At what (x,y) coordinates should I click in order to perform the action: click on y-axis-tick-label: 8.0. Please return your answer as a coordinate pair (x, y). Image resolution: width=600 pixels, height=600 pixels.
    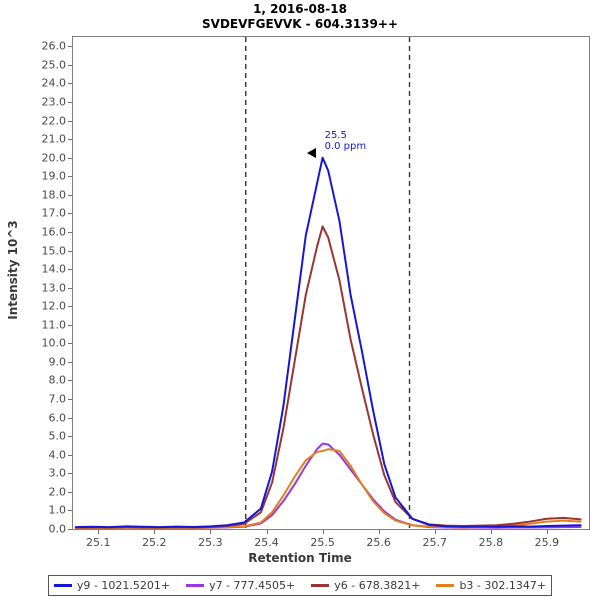
    Looking at the image, I should click on (57, 380).